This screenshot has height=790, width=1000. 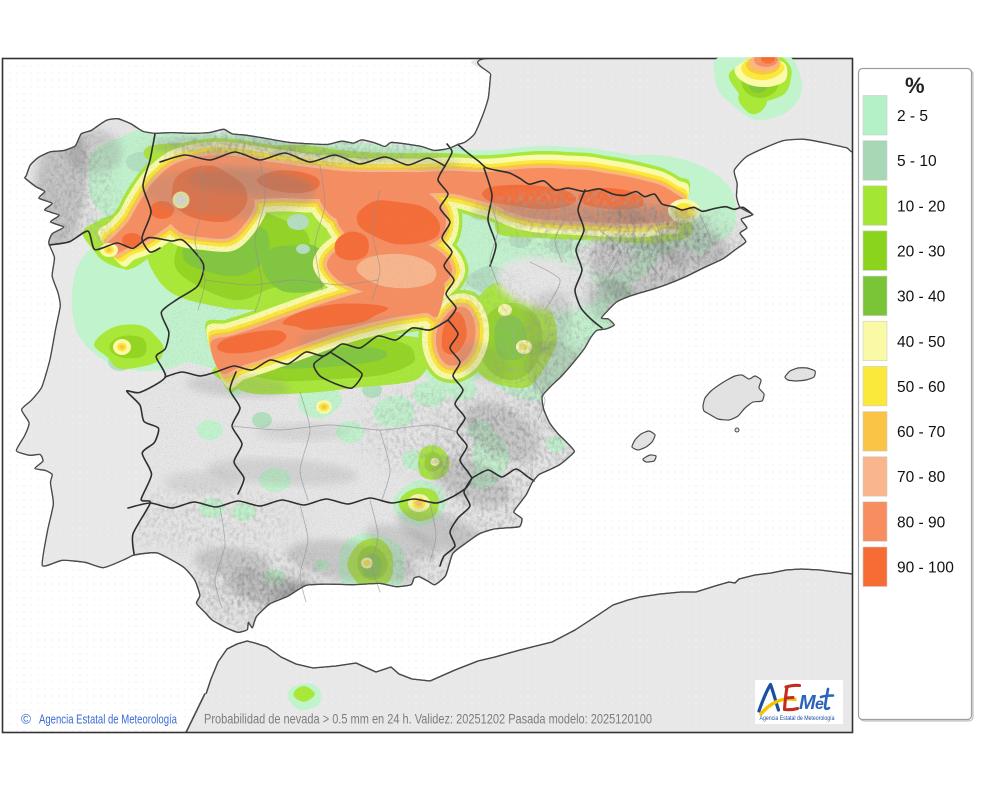 What do you see at coordinates (921, 522) in the screenshot?
I see `svg-text: 80 - 90` at bounding box center [921, 522].